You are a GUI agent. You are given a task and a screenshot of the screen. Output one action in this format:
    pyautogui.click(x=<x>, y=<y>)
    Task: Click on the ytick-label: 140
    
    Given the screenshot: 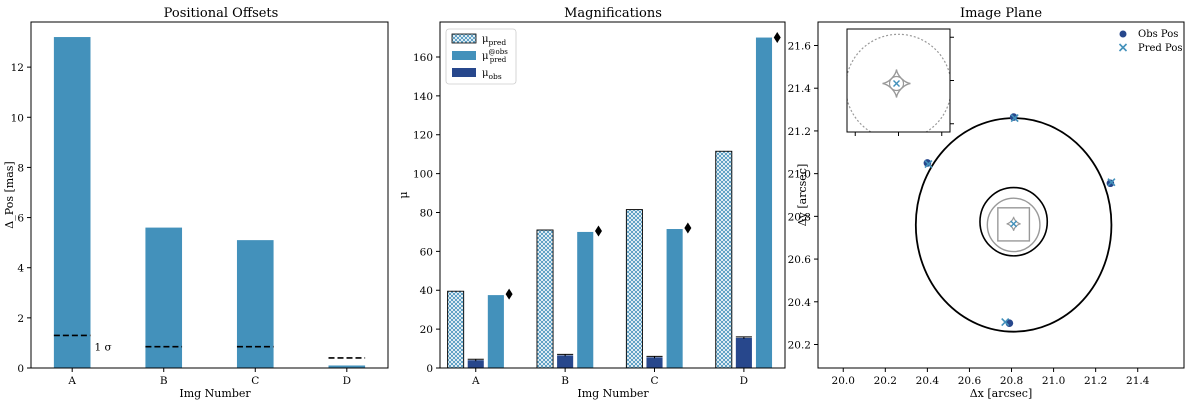 What is the action you would take?
    pyautogui.click(x=423, y=97)
    